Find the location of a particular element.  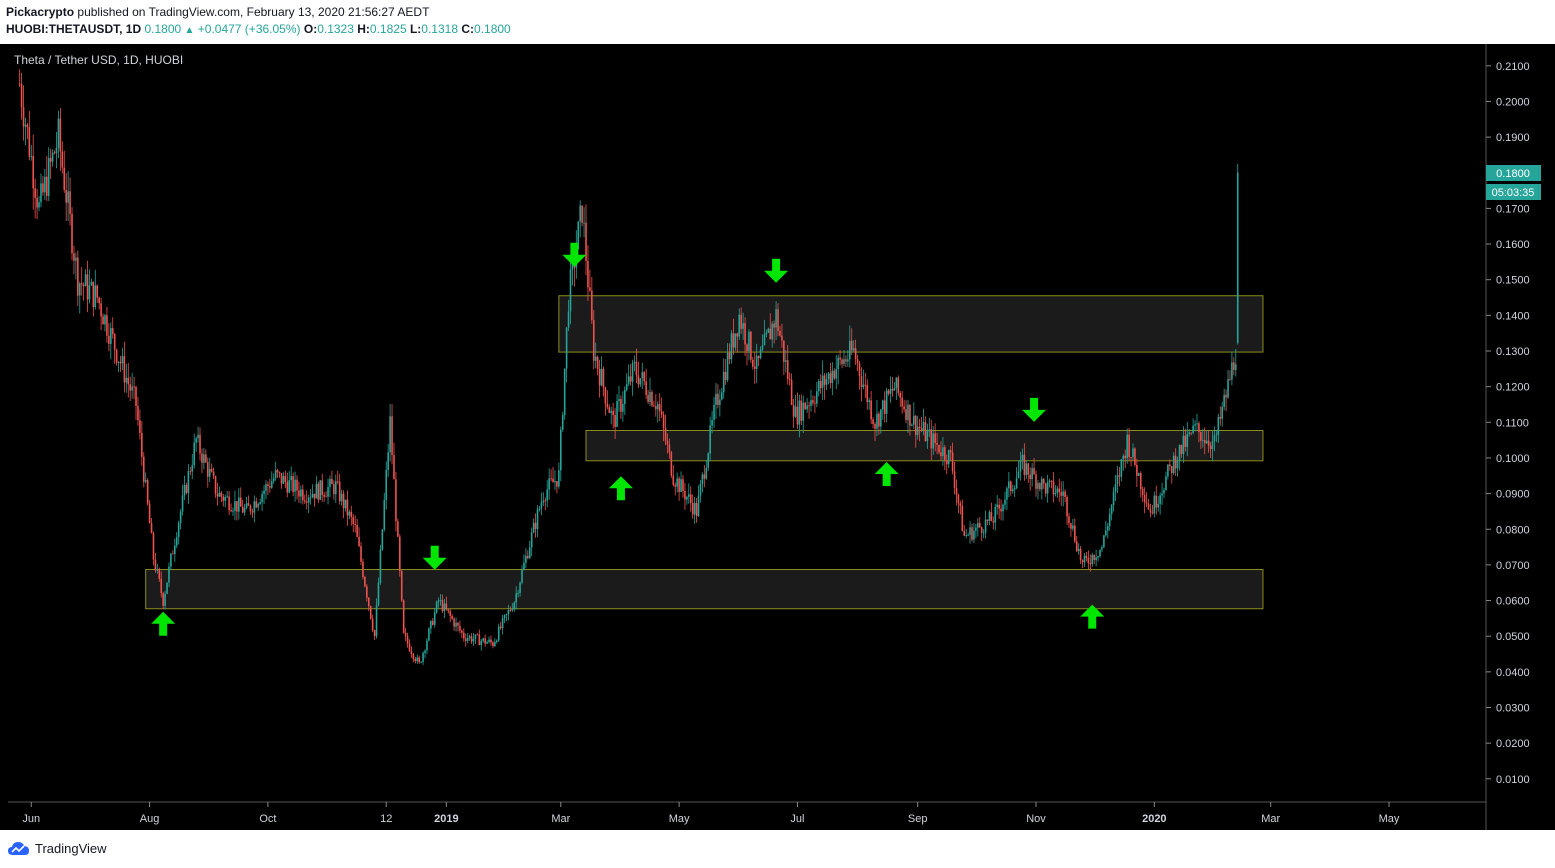

last-price-tag: 0.1800 05:03:35 is located at coordinates (1513, 182).